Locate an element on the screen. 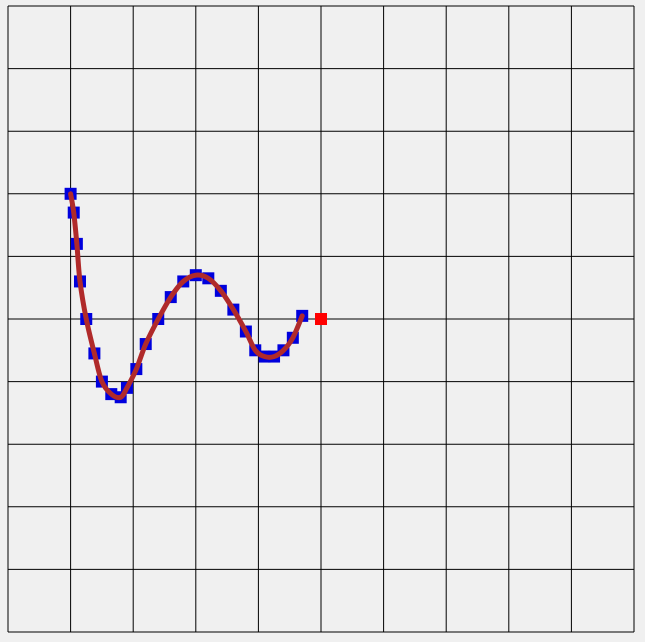  endpoint-marker is located at coordinates (321, 319).